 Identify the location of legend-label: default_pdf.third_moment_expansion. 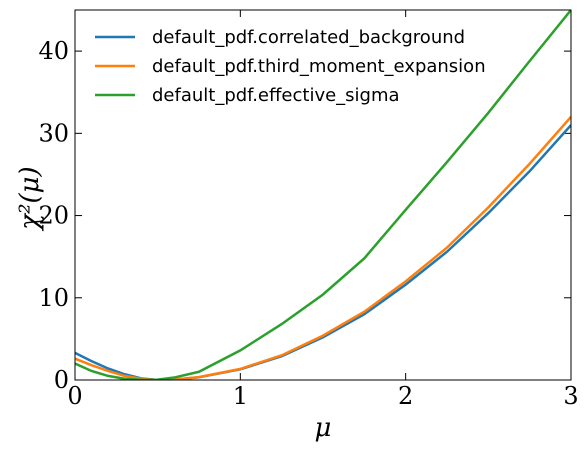
(319, 66).